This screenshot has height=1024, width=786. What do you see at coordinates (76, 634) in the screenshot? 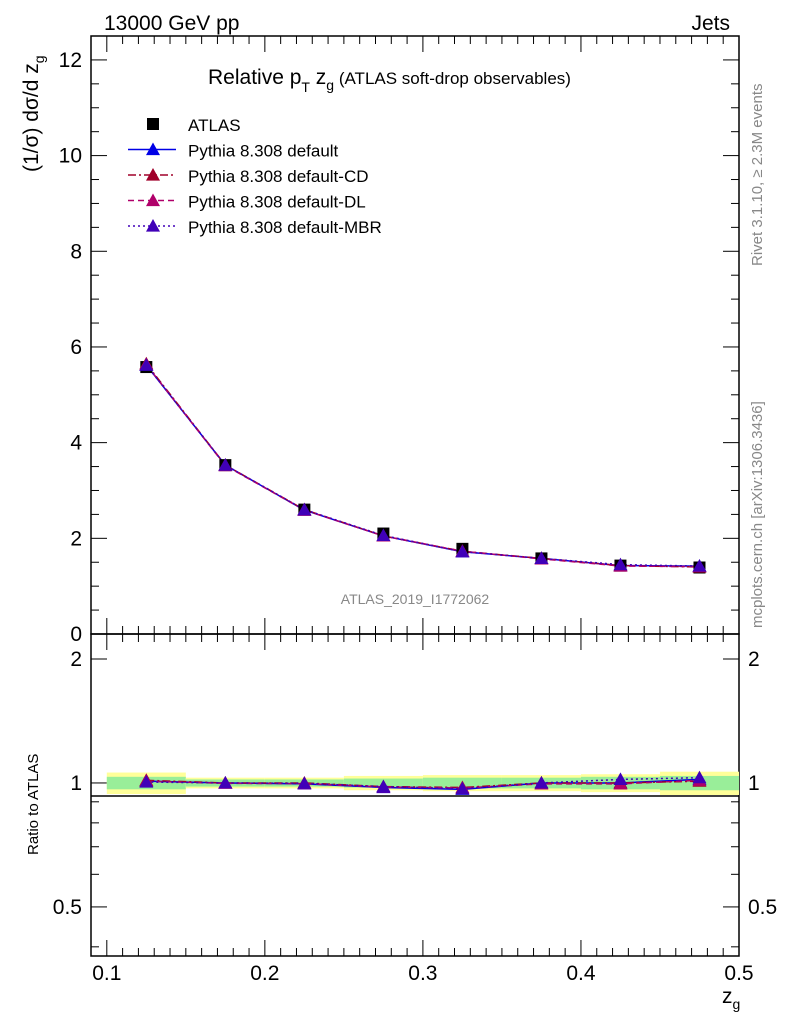
I see `main-y-tick-label: 0` at bounding box center [76, 634].